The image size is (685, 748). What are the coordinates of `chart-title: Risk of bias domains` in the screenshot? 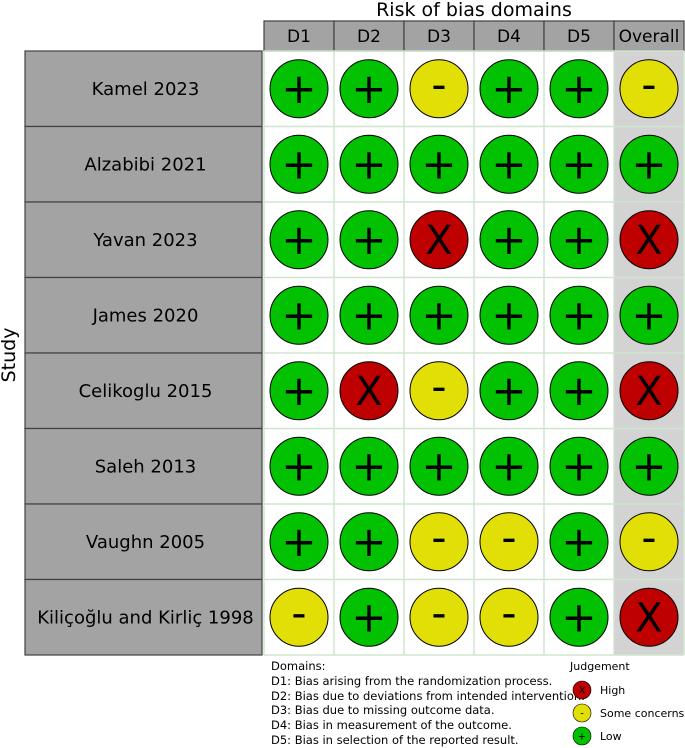 It's located at (474, 10).